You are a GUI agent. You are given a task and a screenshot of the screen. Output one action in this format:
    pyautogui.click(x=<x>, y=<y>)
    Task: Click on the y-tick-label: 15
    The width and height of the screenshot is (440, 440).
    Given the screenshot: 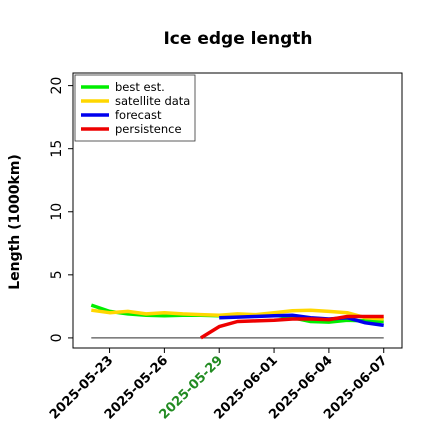 What is the action you would take?
    pyautogui.click(x=57, y=149)
    